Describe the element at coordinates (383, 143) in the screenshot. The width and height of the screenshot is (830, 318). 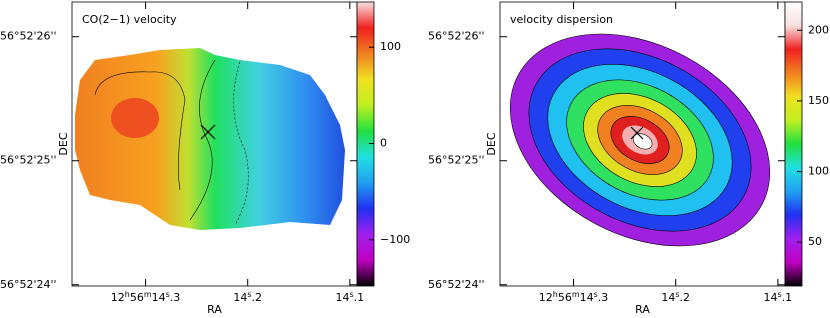
I see `colorbar-tick-label: 0` at that location.